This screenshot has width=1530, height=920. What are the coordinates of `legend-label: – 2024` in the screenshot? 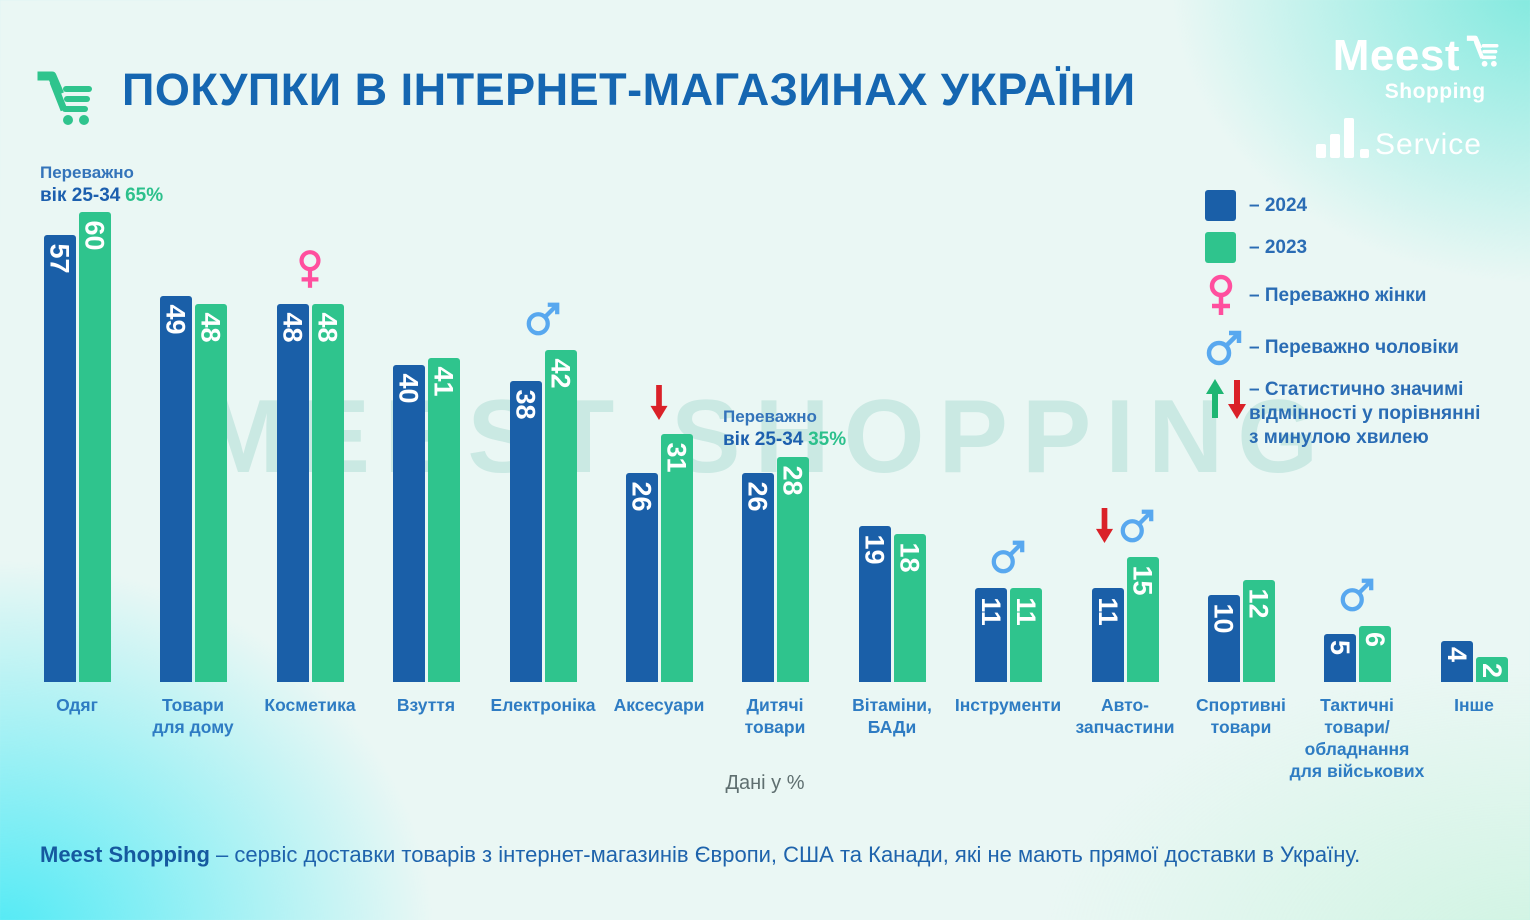 It's located at (1278, 205).